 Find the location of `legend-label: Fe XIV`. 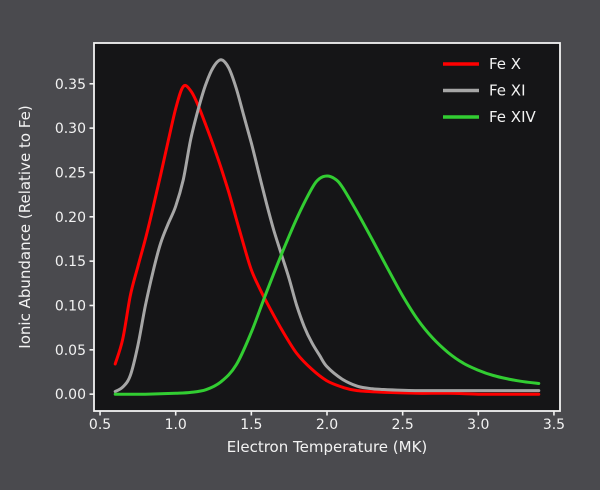

legend-label: Fe XIV is located at coordinates (513, 117).